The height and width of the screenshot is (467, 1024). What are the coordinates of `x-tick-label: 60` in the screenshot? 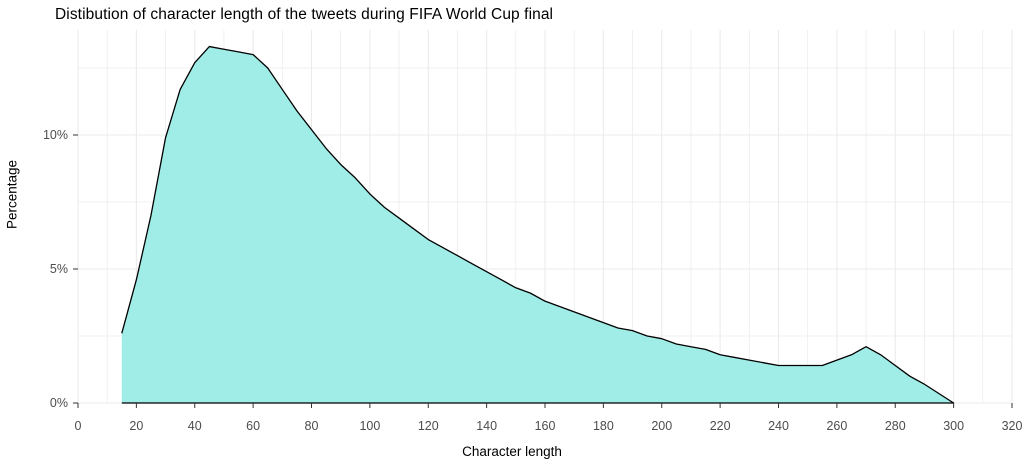 It's located at (253, 426).